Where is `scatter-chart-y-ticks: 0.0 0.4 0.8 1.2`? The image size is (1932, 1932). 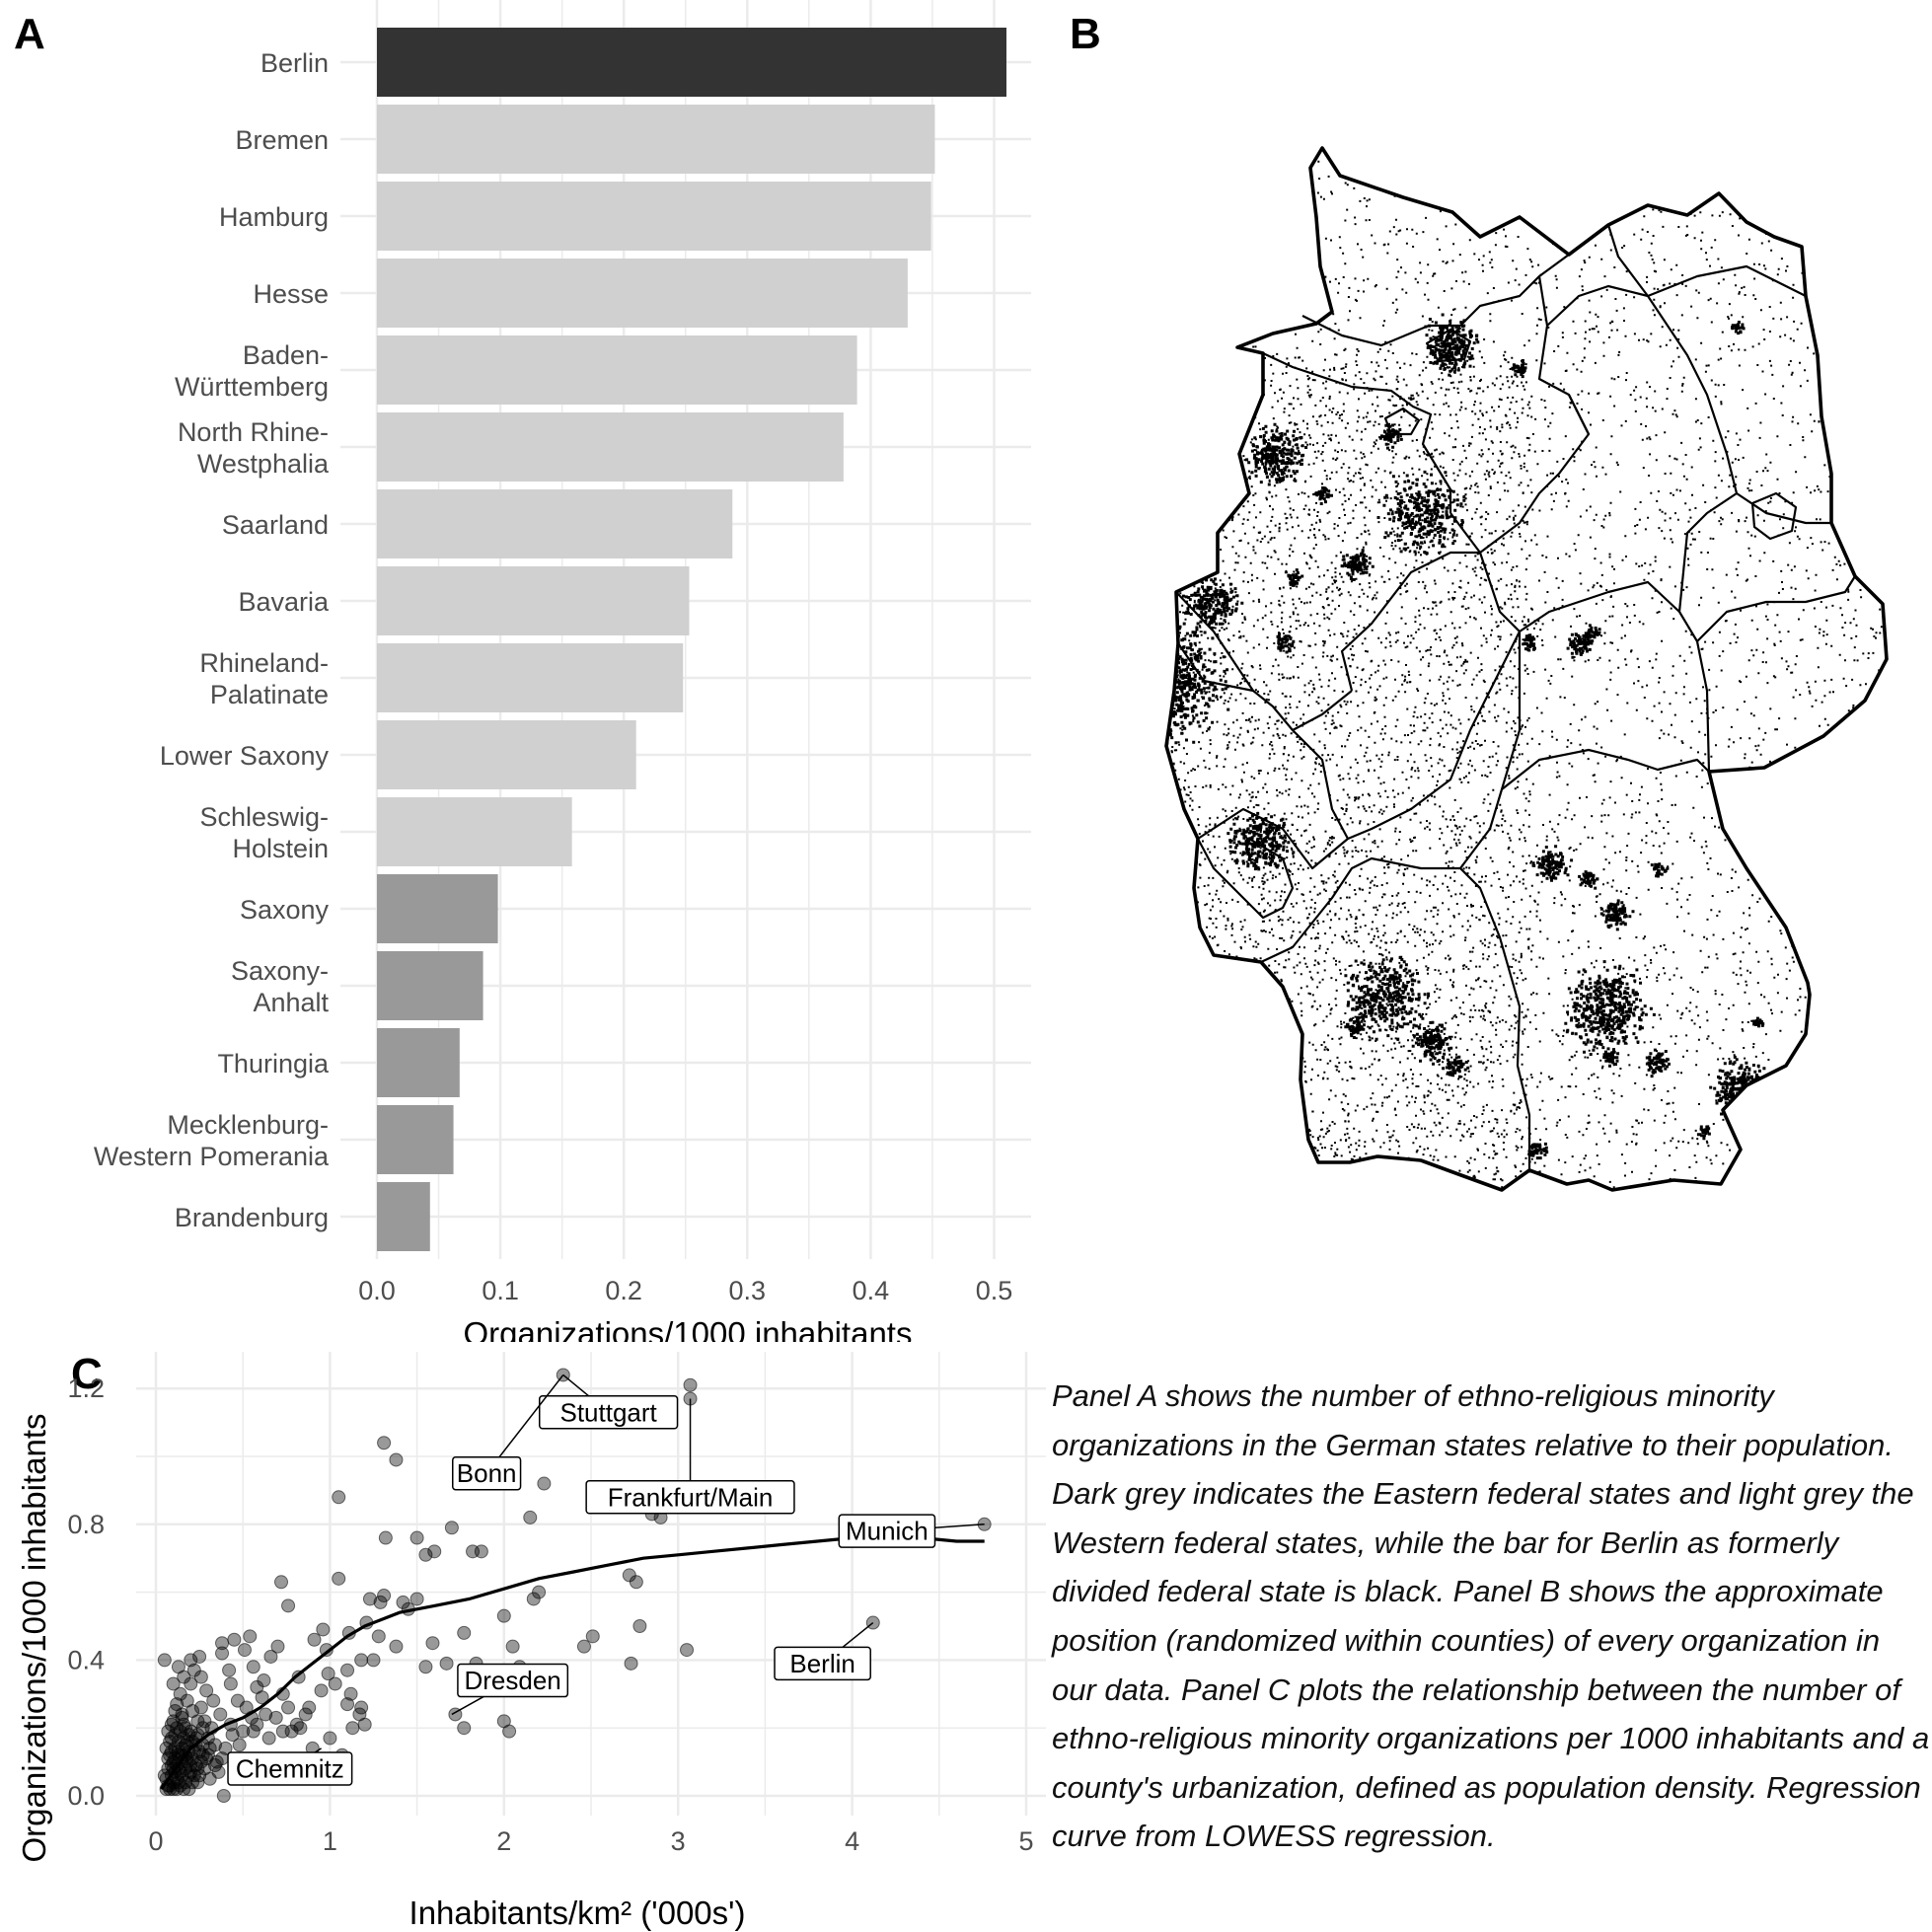 scatter-chart-y-ticks: 0.0 0.4 0.8 1.2 is located at coordinates (86, 1592).